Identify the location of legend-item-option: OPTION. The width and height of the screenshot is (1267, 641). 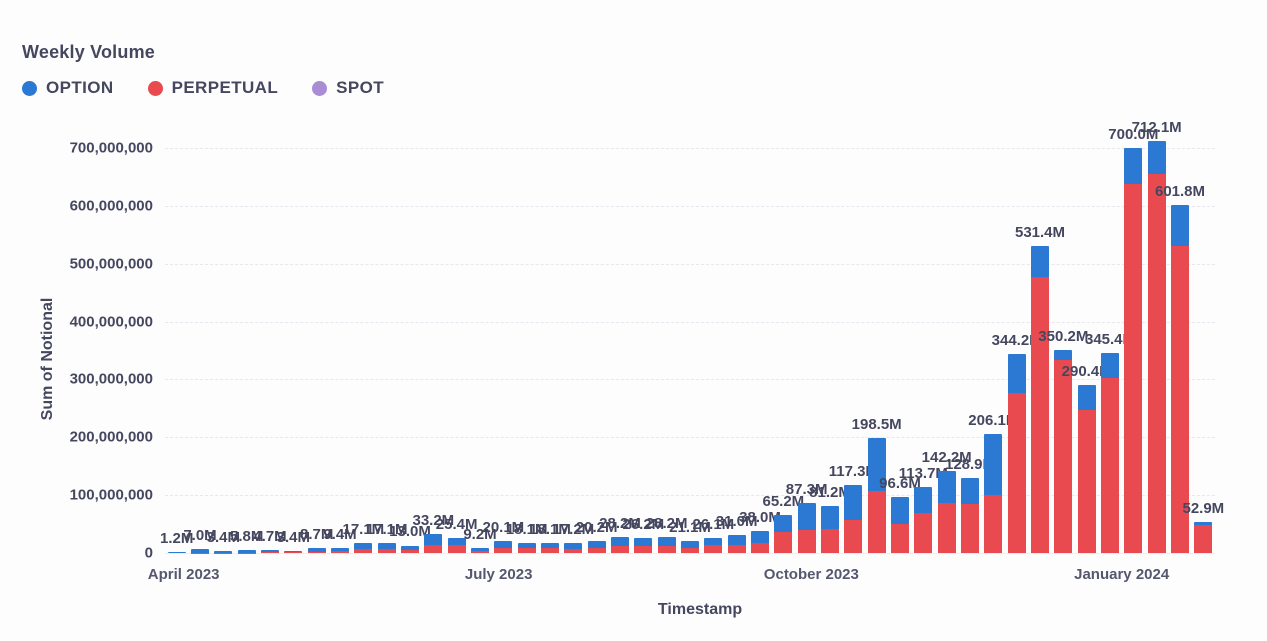
(68, 88).